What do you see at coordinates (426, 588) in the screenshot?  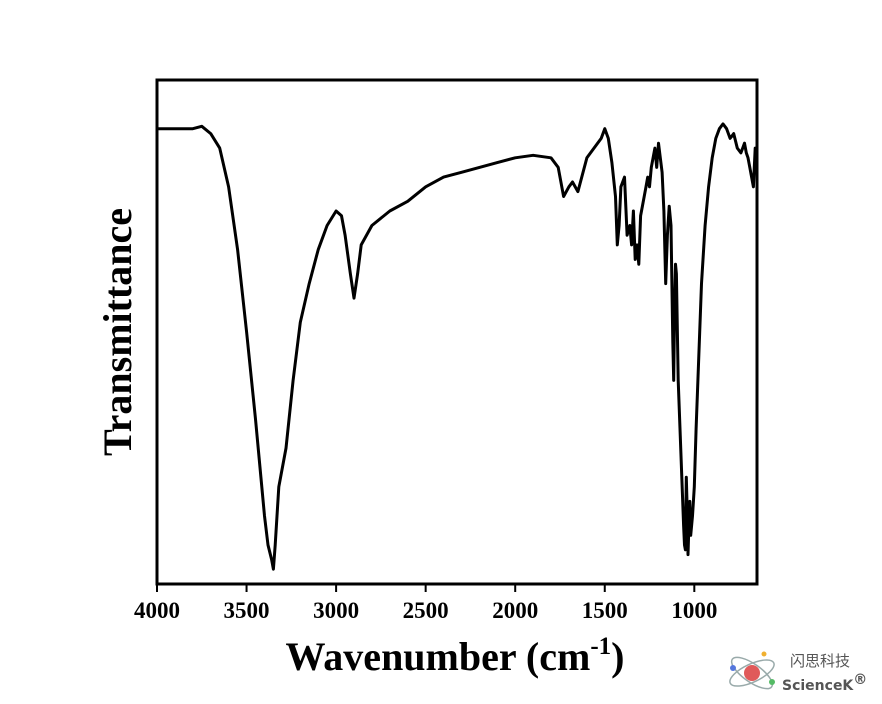 I see `x-axis-ticks` at bounding box center [426, 588].